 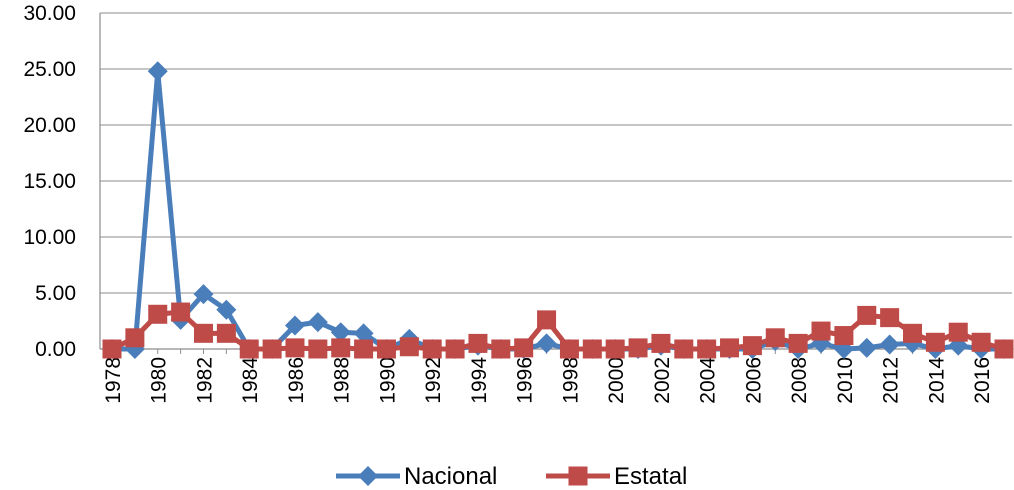 I want to click on x-tick-label: 1994, so click(x=479, y=380).